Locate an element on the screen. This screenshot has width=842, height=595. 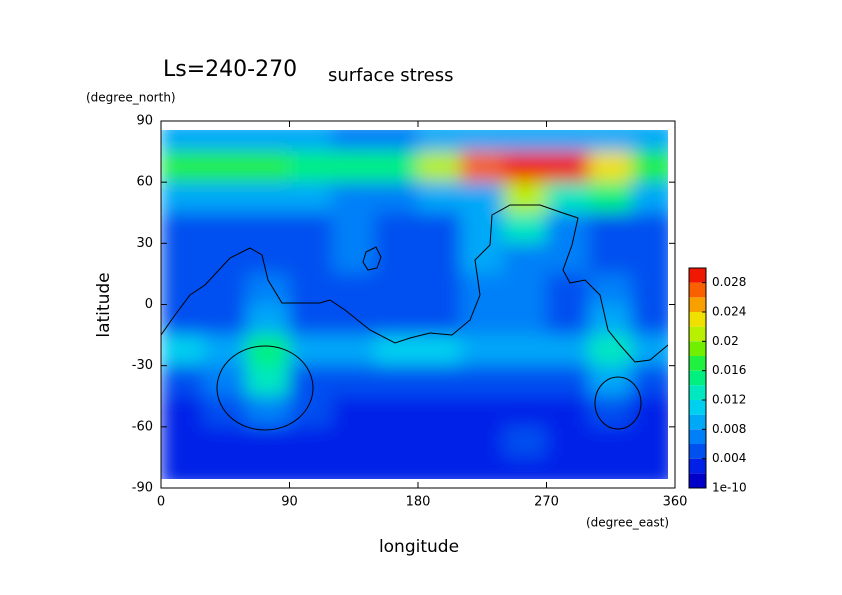
x-tick-label: 360 is located at coordinates (675, 502).